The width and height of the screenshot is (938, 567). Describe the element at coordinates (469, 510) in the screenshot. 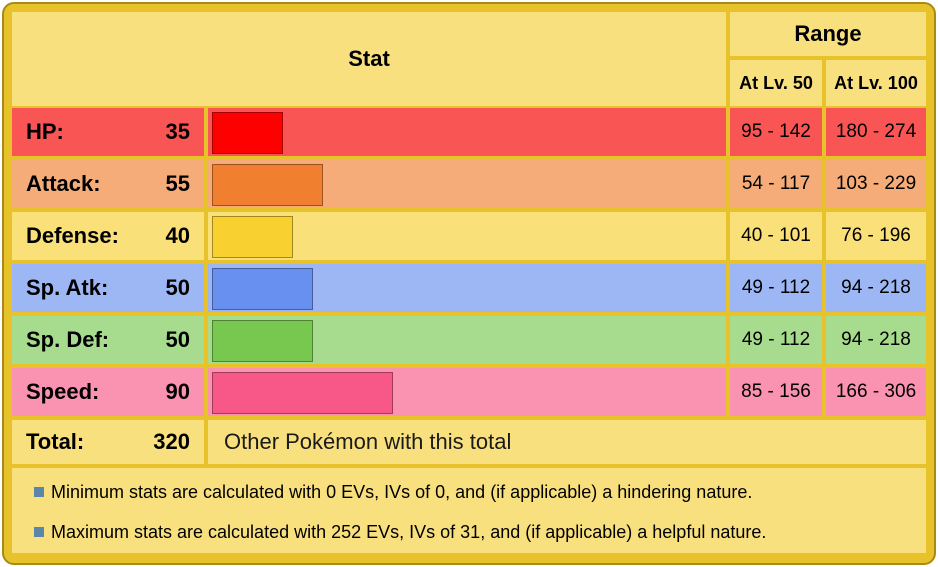

I see `notes-panel` at that location.